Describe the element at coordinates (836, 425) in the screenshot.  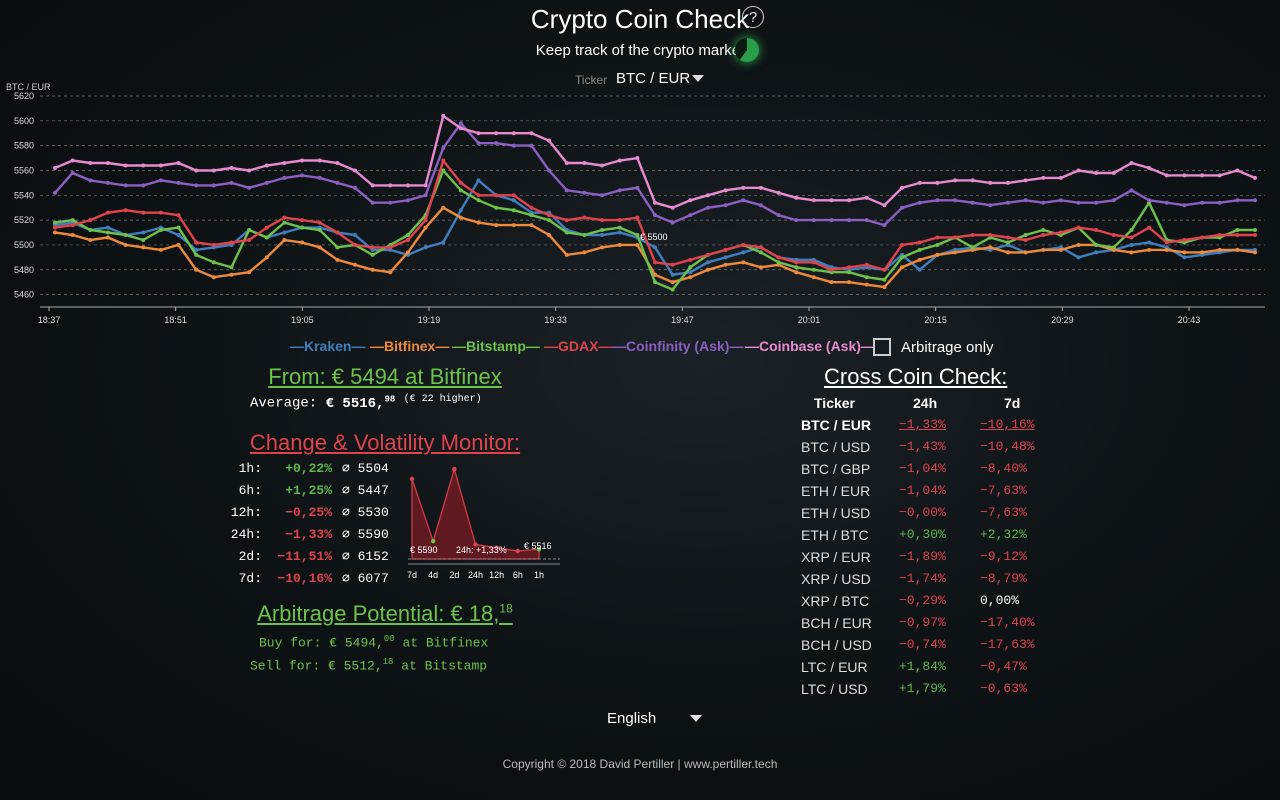
I see `ticker-link: BTC / EUR` at that location.